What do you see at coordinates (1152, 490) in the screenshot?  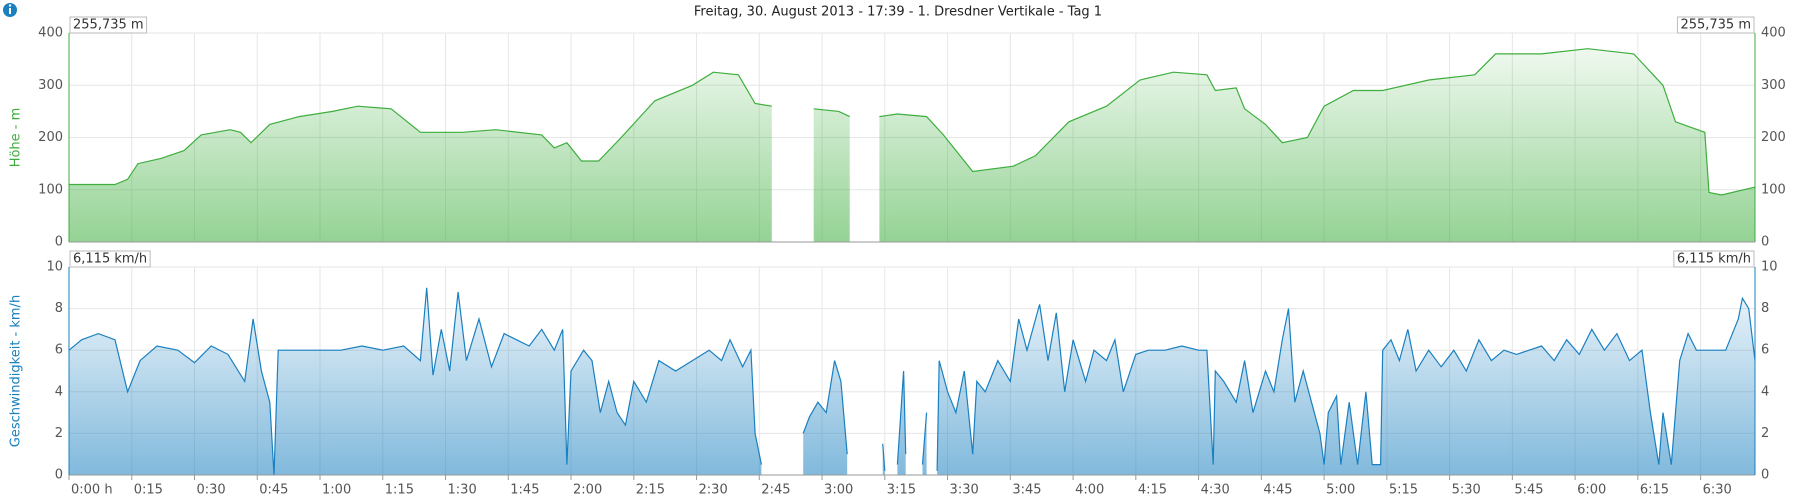 I see `x-tick-label: 4:15` at bounding box center [1152, 490].